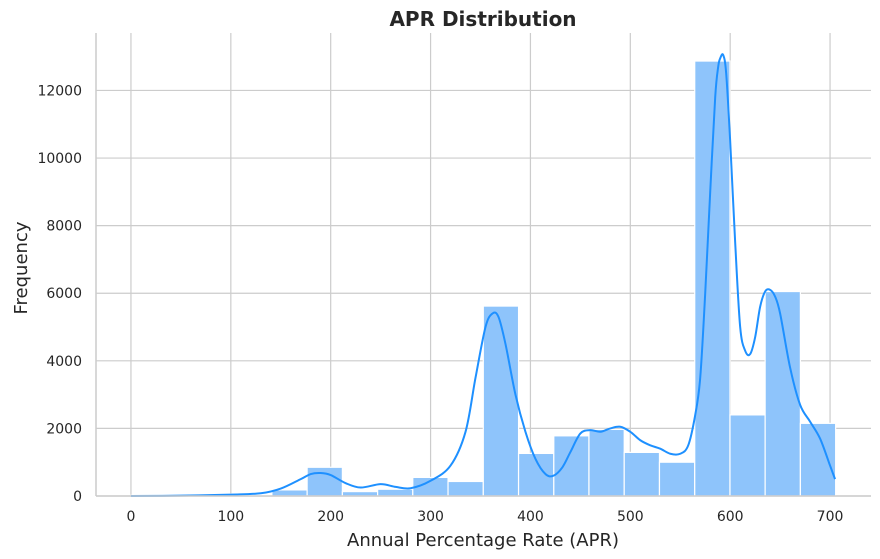  I want to click on x-tick-label: 100, so click(230, 517).